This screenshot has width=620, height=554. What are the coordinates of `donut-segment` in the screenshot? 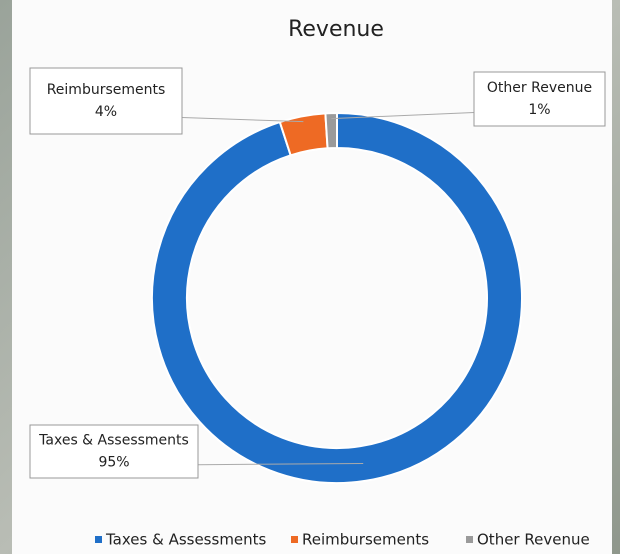 It's located at (331, 130).